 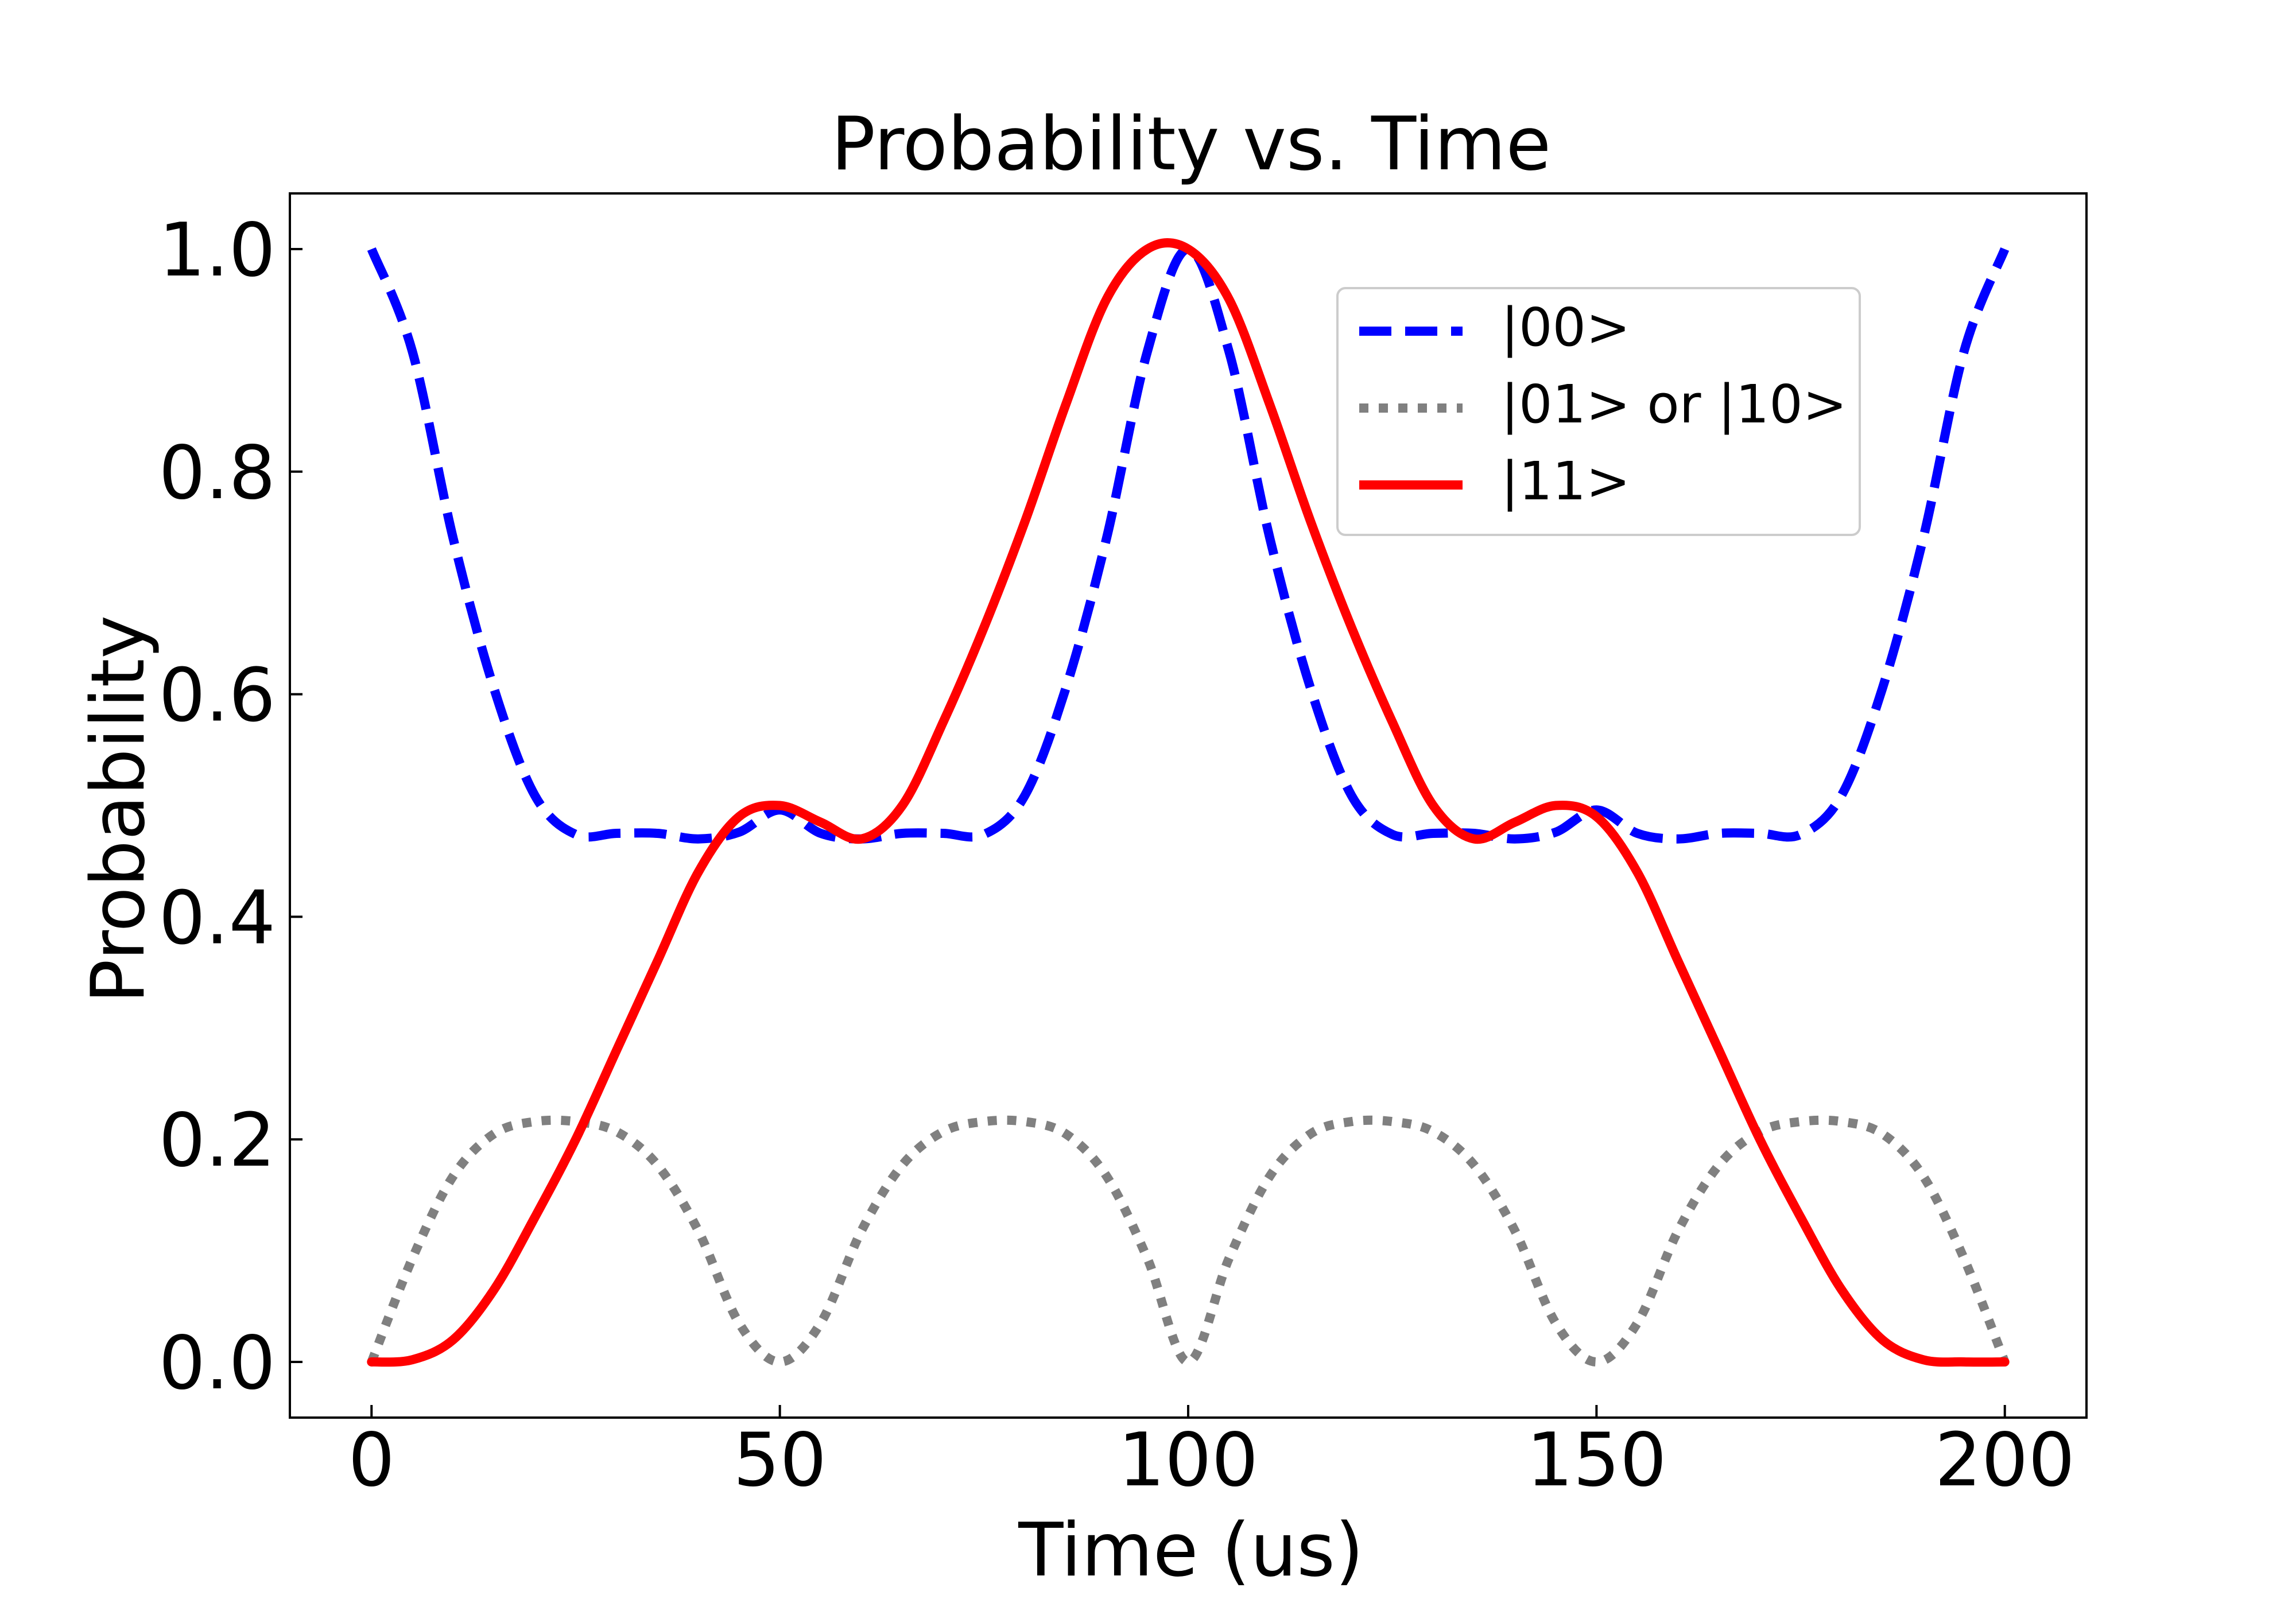 I want to click on x-axis-ticks: 0 50 100 150 200, so click(x=1211, y=1454).